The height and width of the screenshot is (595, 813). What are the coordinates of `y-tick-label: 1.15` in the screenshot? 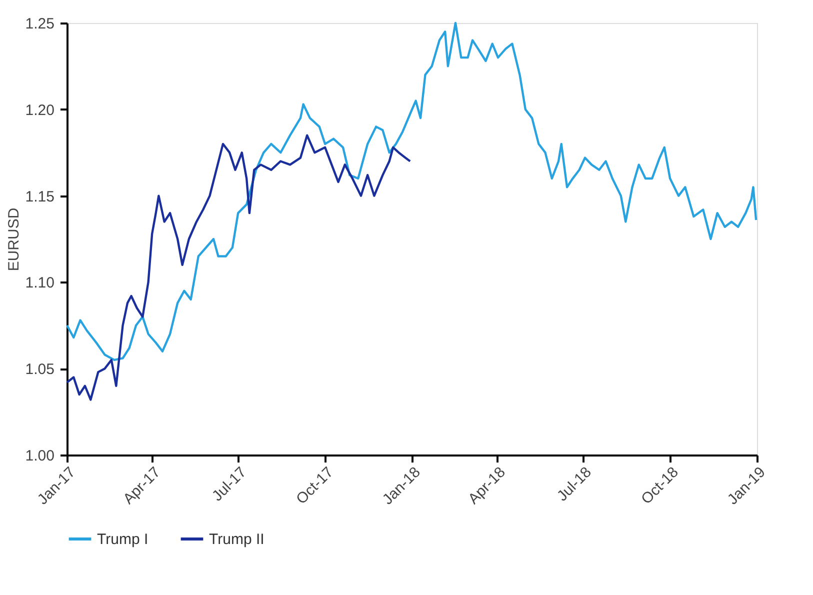 It's located at (39, 197).